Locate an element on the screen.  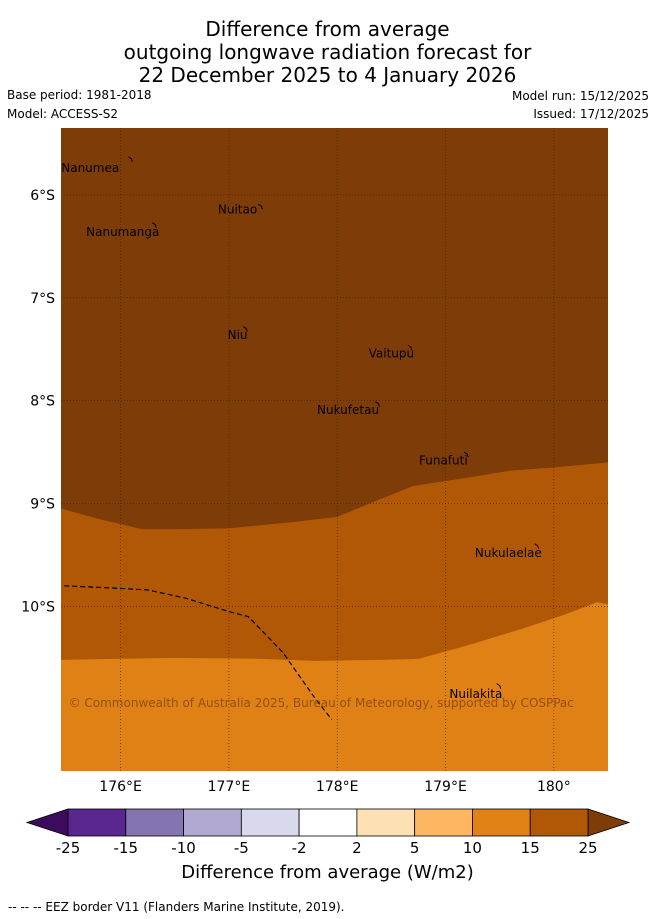
island-niu-label: Niu is located at coordinates (238, 335).